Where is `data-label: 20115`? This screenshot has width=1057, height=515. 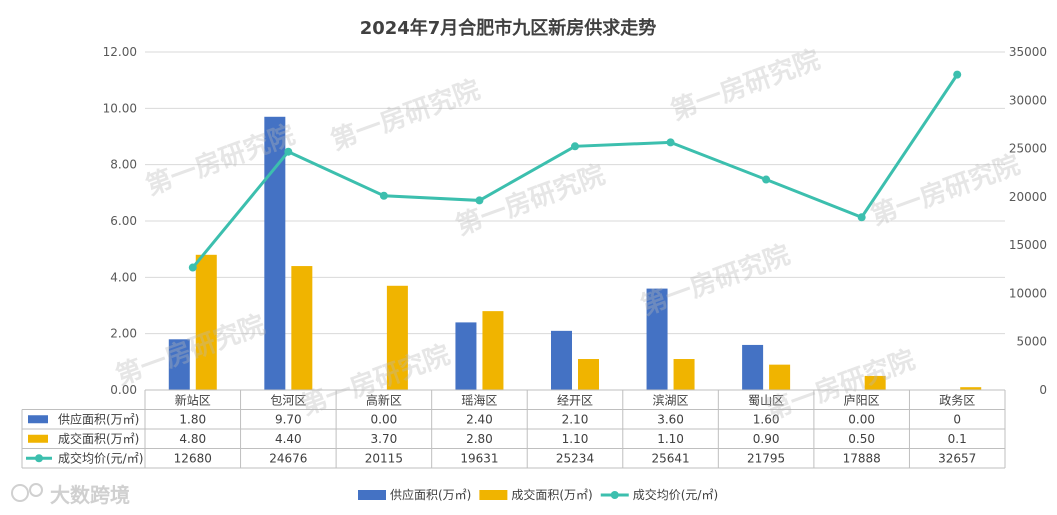 data-label: 20115 is located at coordinates (384, 458).